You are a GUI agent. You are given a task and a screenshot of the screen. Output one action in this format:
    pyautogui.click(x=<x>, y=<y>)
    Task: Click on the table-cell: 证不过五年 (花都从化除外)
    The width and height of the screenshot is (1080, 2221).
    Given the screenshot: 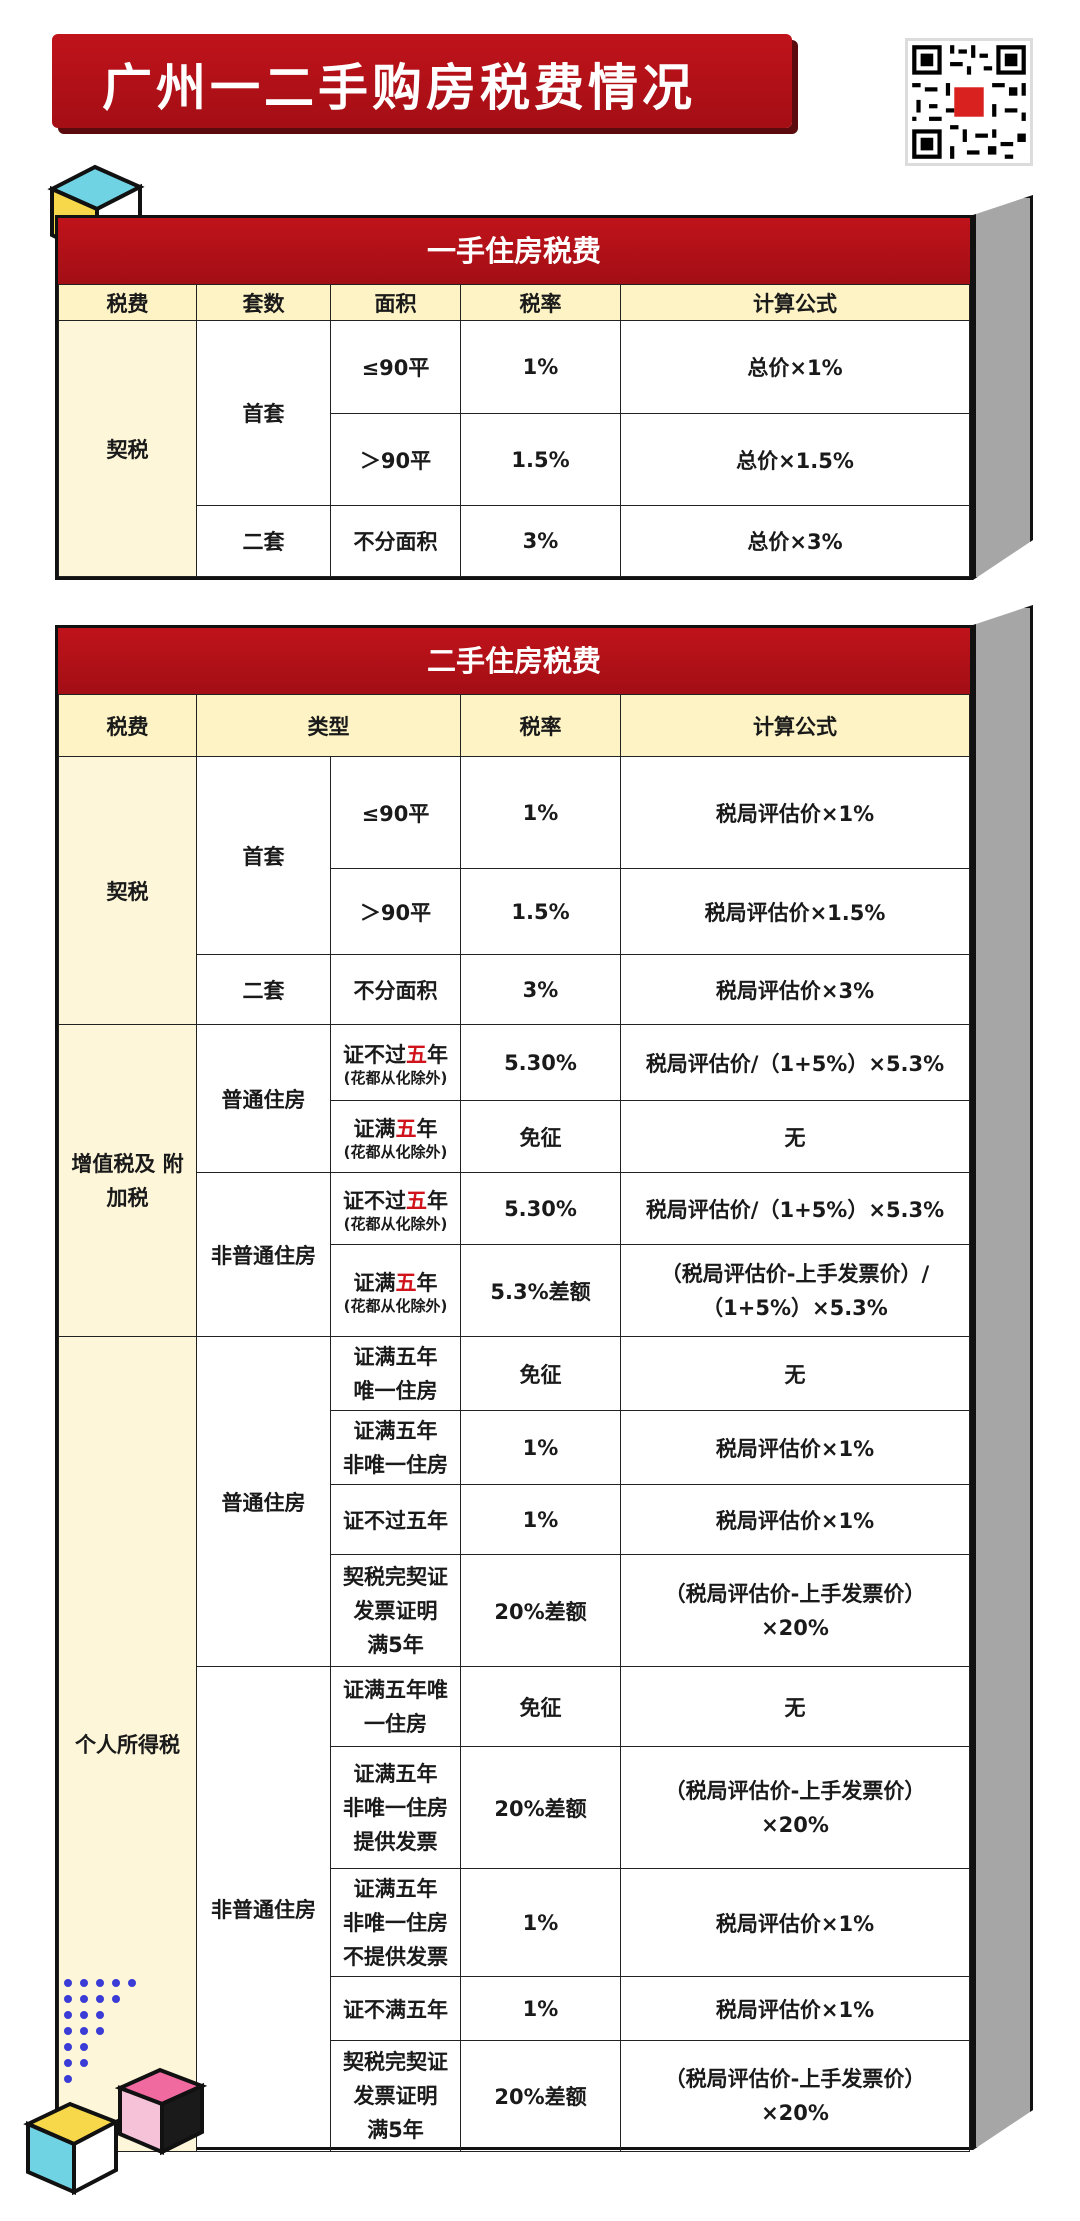 What is the action you would take?
    pyautogui.click(x=395, y=1208)
    